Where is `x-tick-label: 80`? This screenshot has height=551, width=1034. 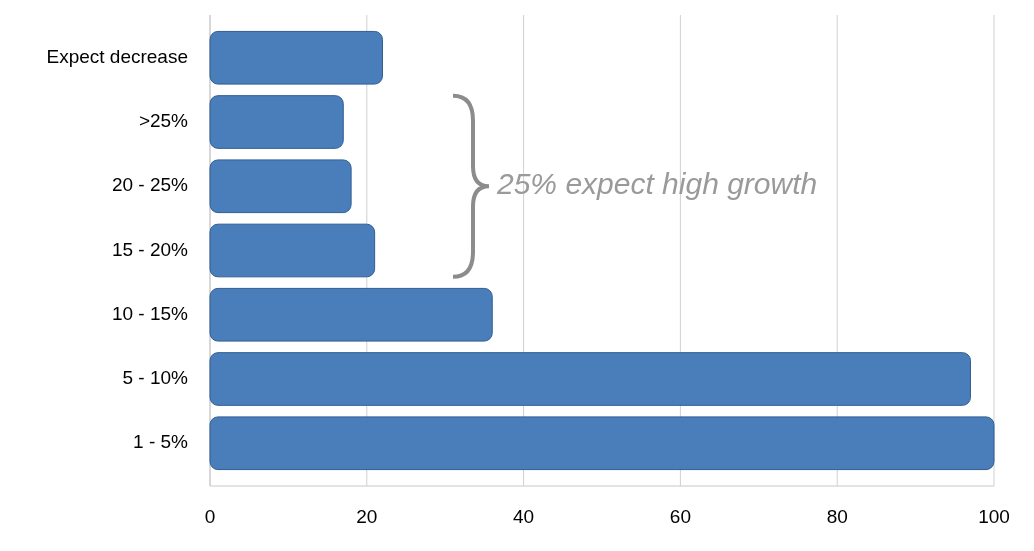
x-tick-label: 80 is located at coordinates (837, 516).